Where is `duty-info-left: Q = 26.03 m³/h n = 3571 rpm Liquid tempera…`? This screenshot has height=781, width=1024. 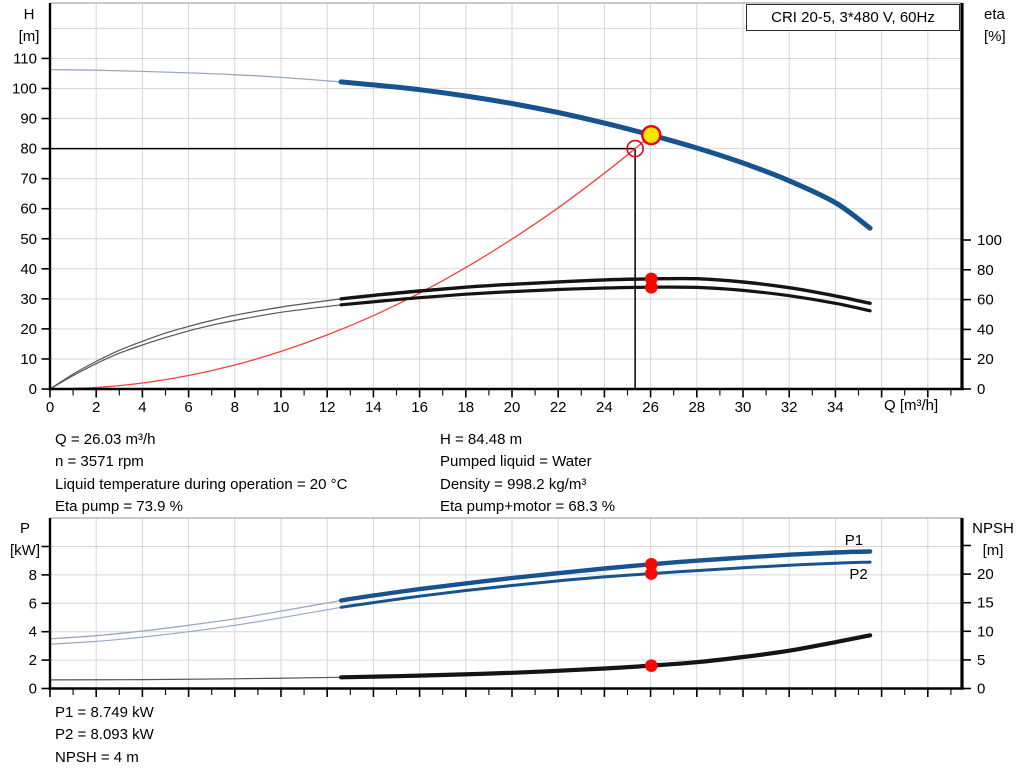 duty-info-left: Q = 26.03 m³/h n = 3571 rpm Liquid tempera… is located at coordinates (201, 474).